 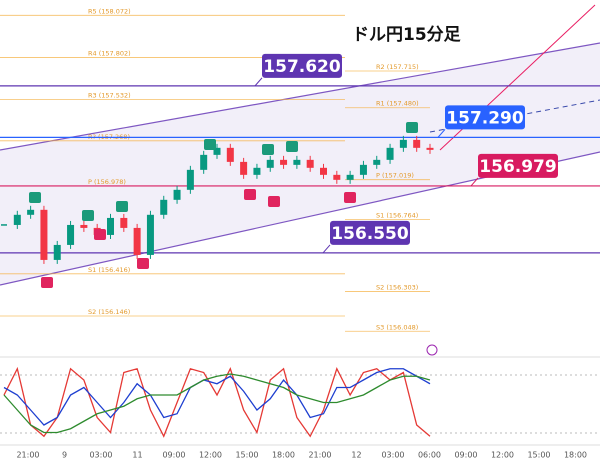 I want to click on pivot-label: P (157.019), so click(x=395, y=176).